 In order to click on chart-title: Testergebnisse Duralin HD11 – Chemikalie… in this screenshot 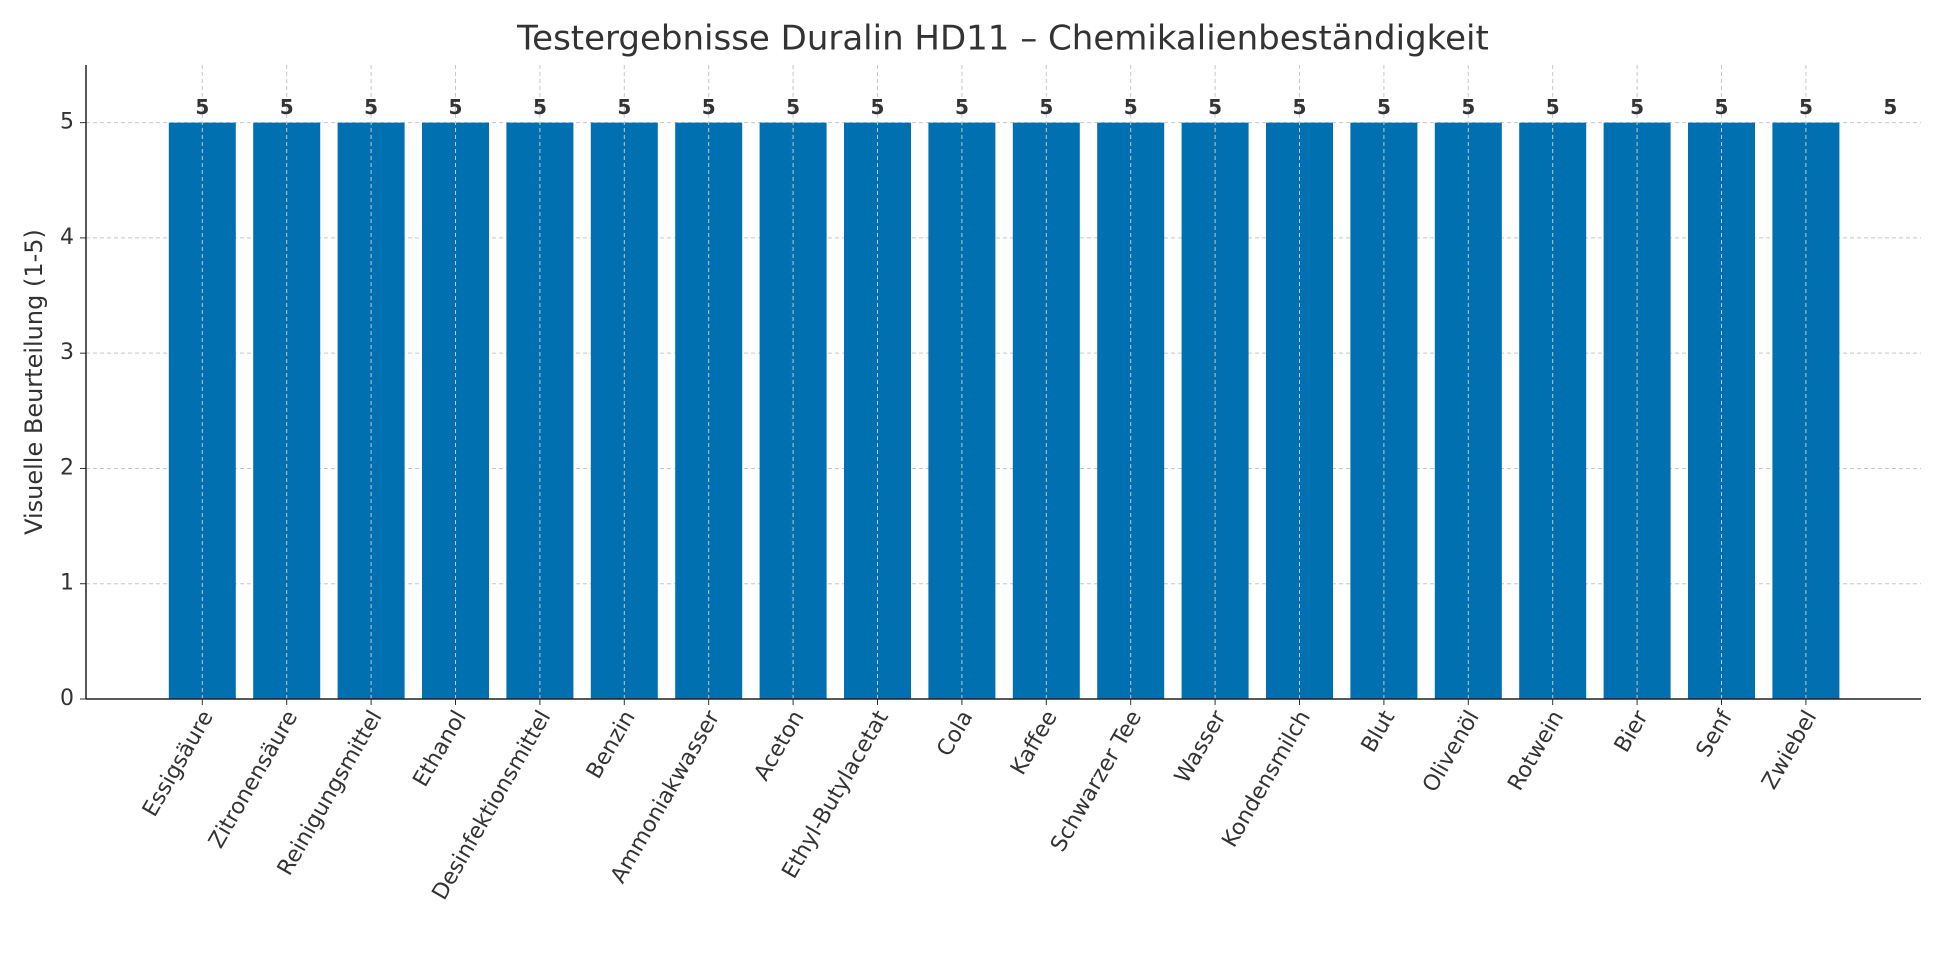, I will do `click(1002, 39)`.